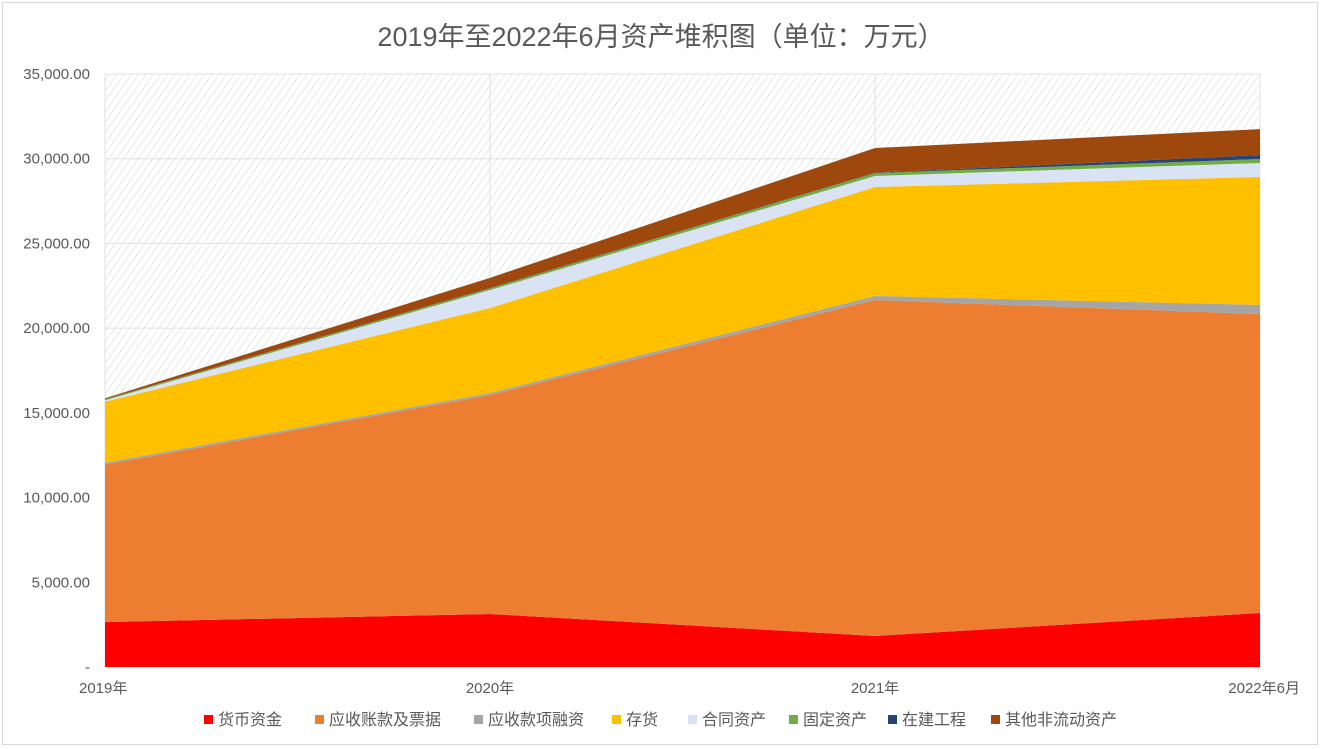  What do you see at coordinates (103, 688) in the screenshot?
I see `x-tick-label: 2019年` at bounding box center [103, 688].